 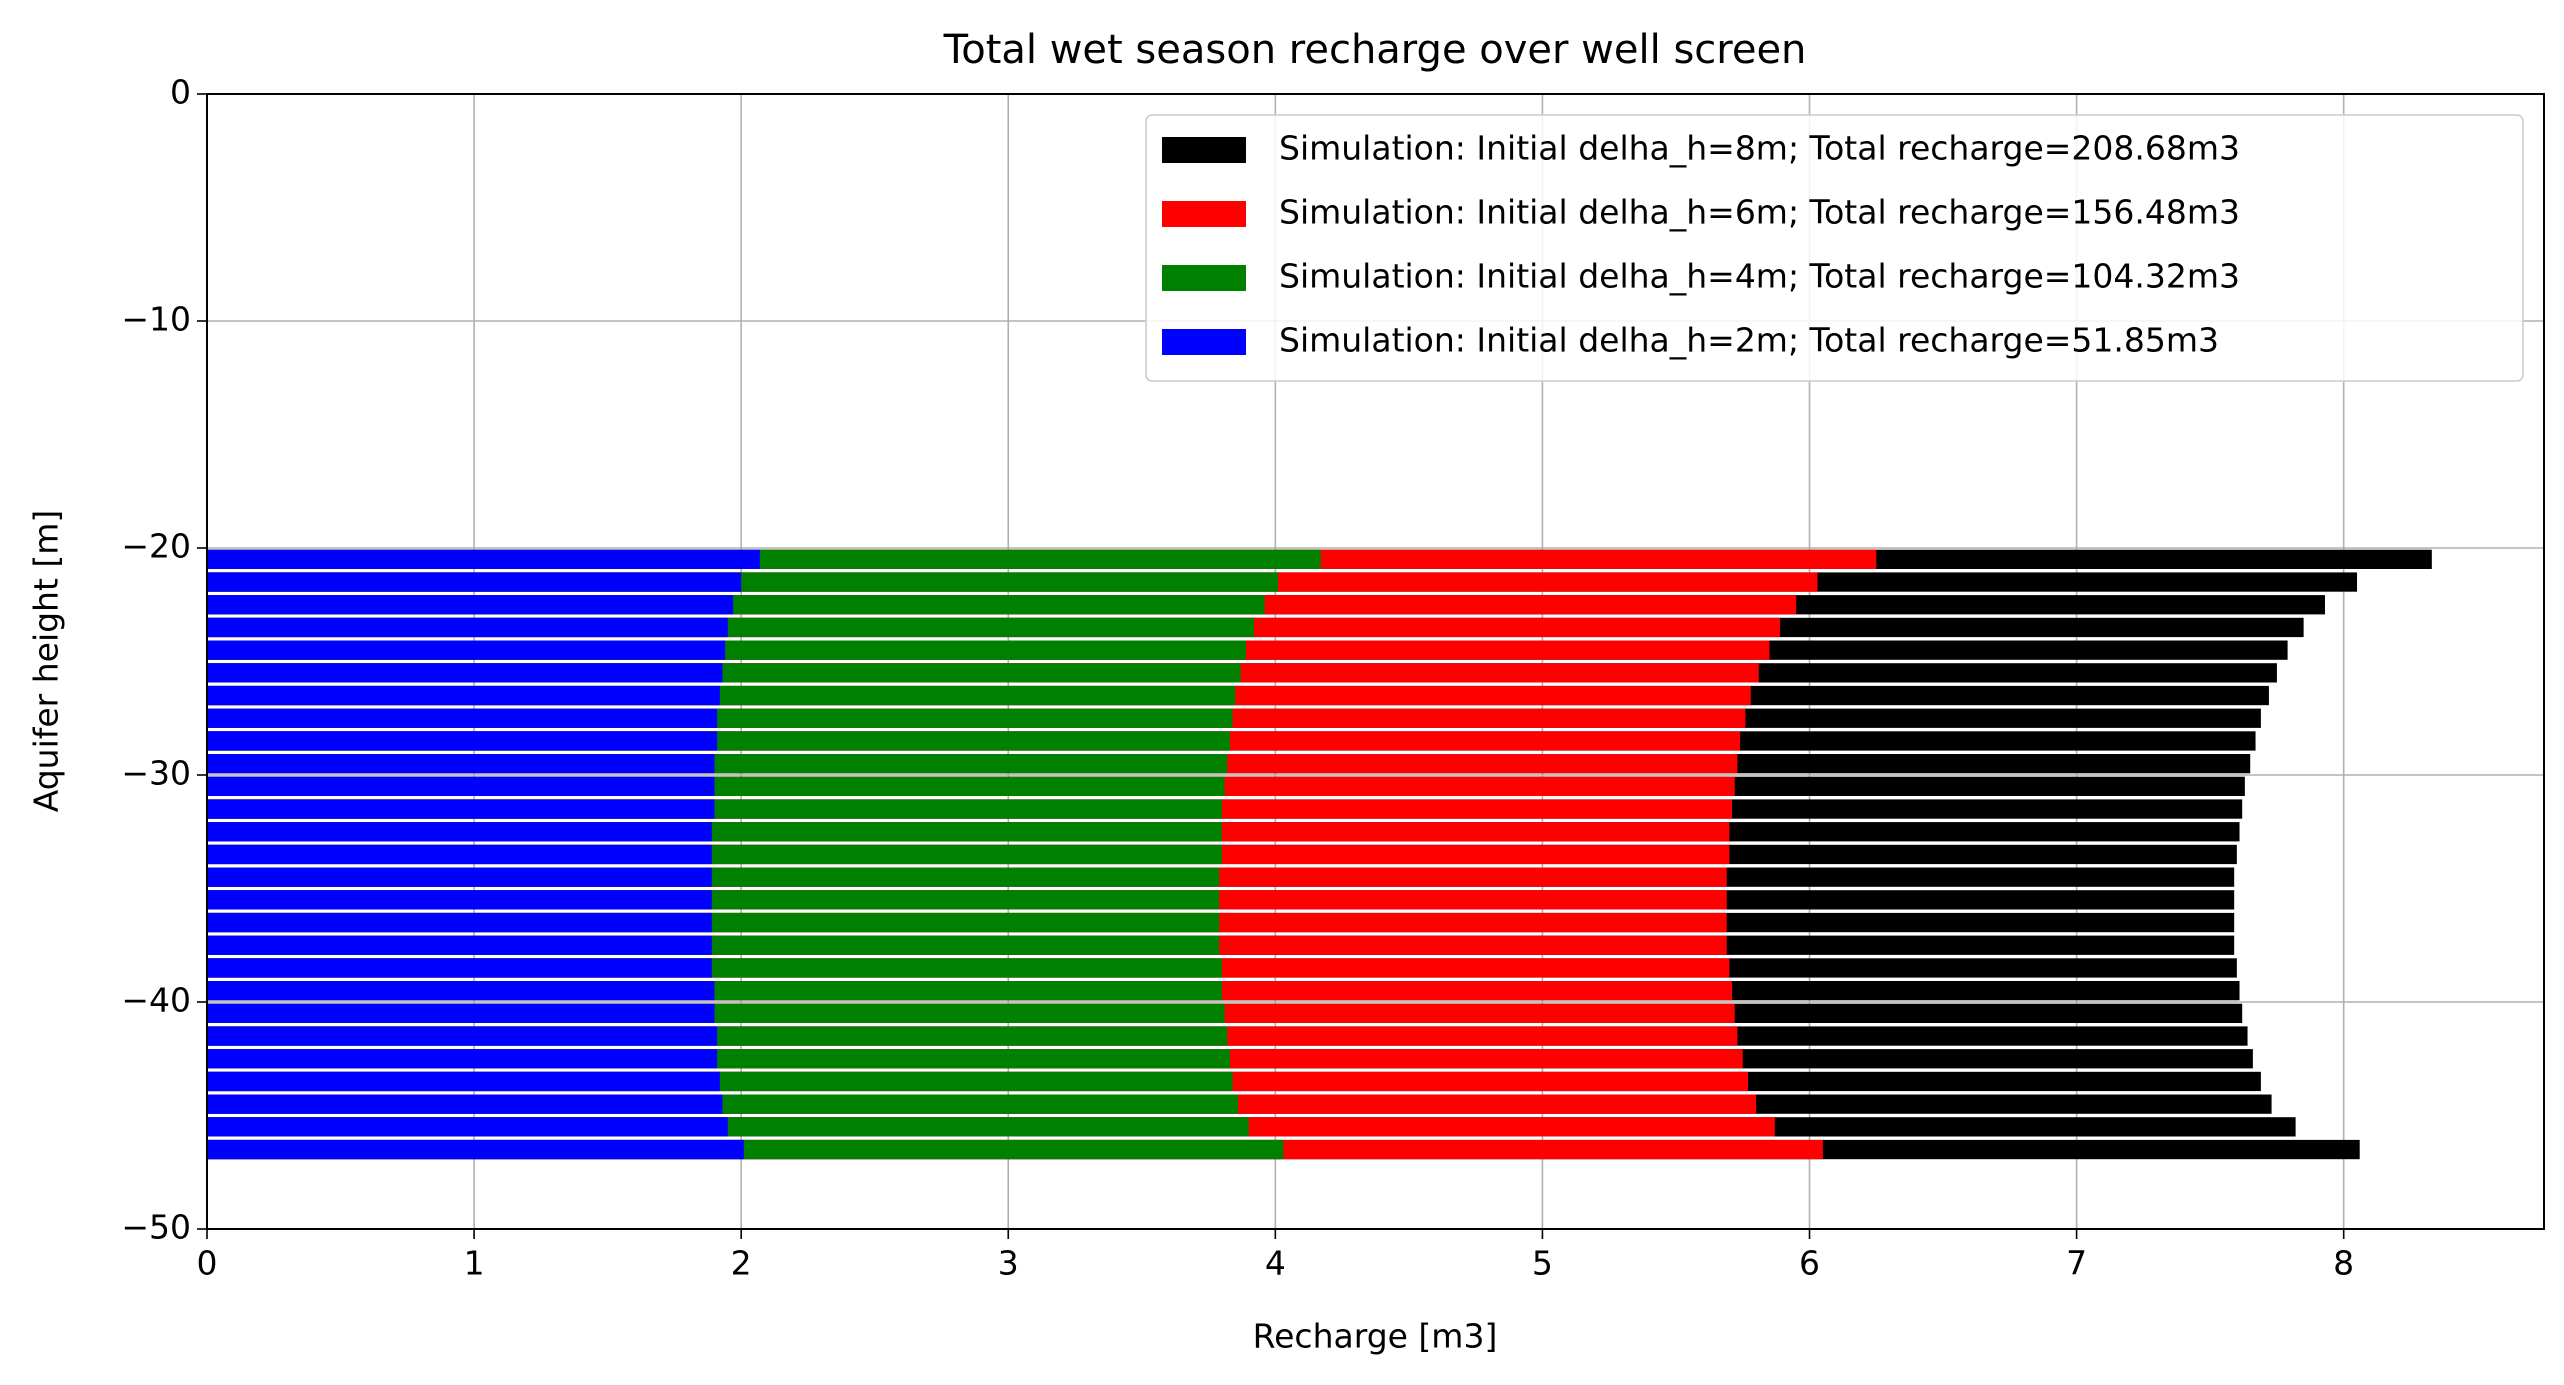 What do you see at coordinates (156, 1227) in the screenshot?
I see `y-tick-label: −50` at bounding box center [156, 1227].